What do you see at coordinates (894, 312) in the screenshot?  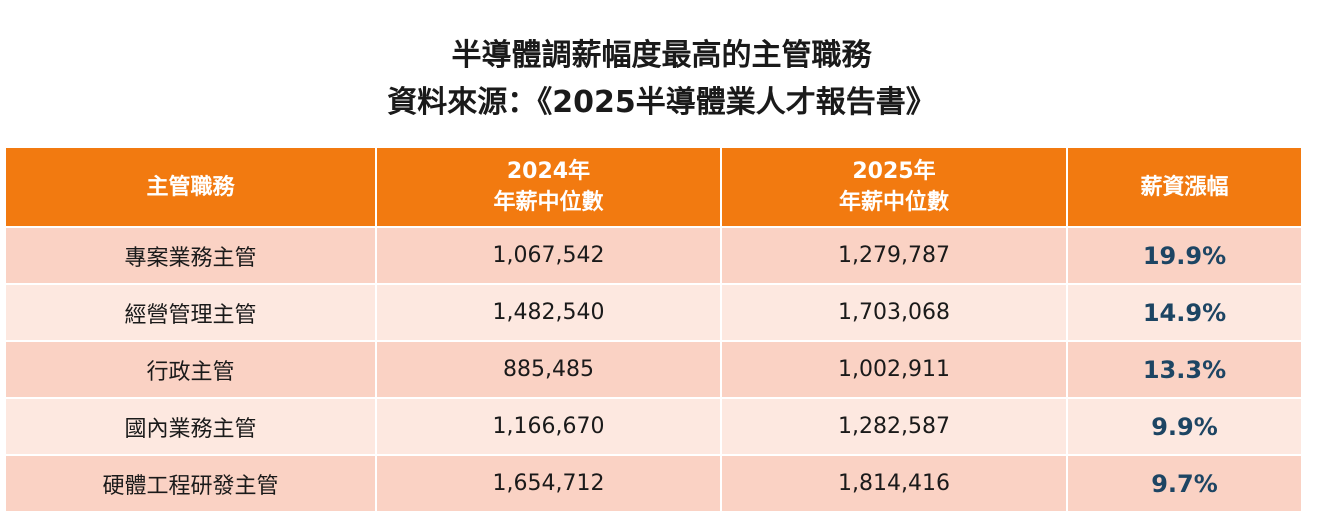 I see `salary-2025-cell: 1,703,068` at bounding box center [894, 312].